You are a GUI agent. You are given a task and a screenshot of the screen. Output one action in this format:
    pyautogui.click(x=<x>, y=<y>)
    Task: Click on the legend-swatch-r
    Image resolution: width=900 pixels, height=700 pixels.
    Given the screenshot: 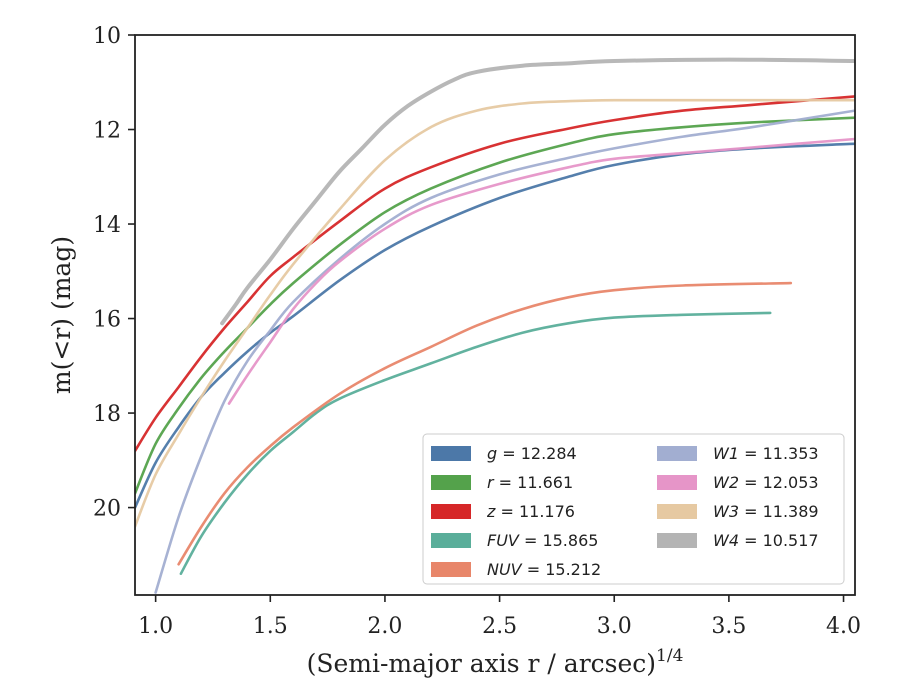 What is the action you would take?
    pyautogui.click(x=451, y=482)
    